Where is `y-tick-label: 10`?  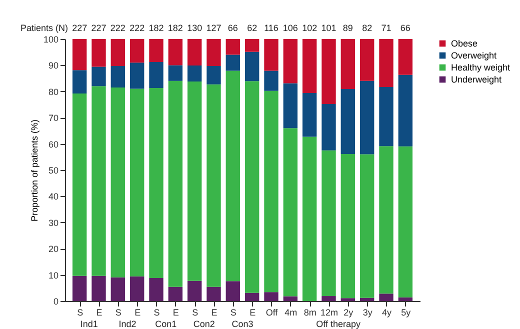
y-tick-label: 10 is located at coordinates (53, 275).